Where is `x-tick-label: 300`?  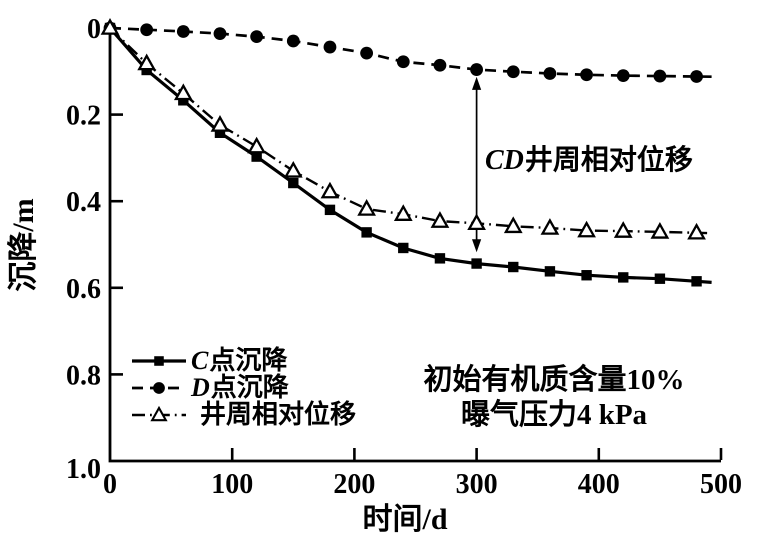
x-tick-label: 300 is located at coordinates (477, 484).